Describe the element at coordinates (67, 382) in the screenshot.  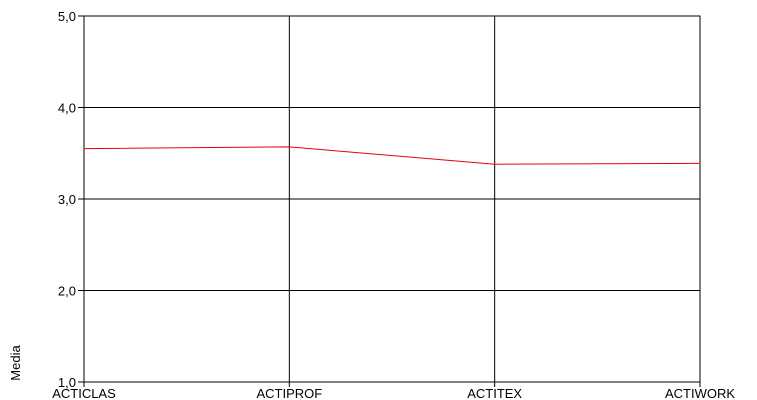
I see `y-tick-label: 1,0` at that location.